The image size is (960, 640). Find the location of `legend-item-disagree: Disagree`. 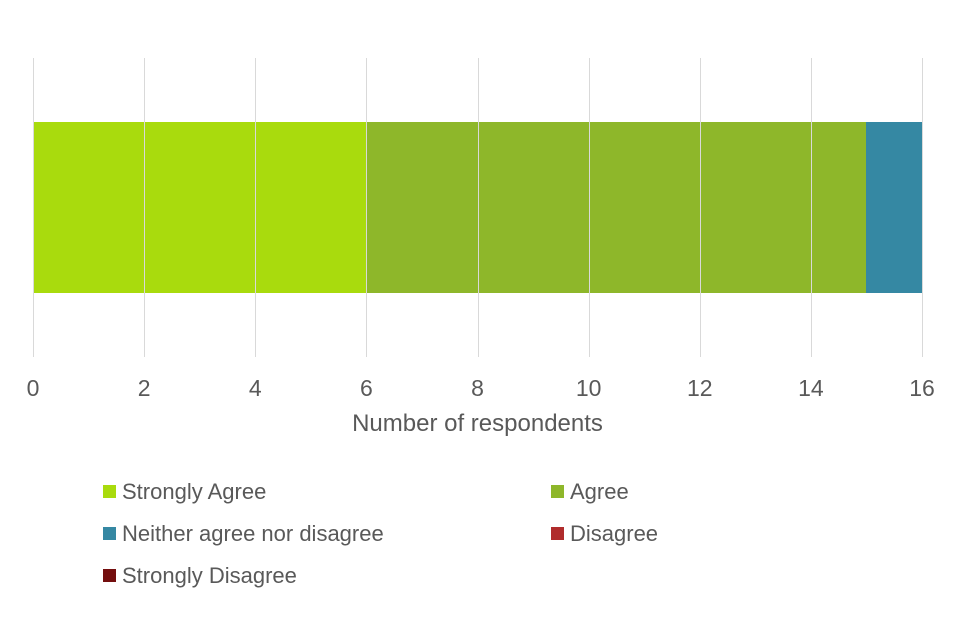

legend-item-disagree: Disagree is located at coordinates (604, 533).